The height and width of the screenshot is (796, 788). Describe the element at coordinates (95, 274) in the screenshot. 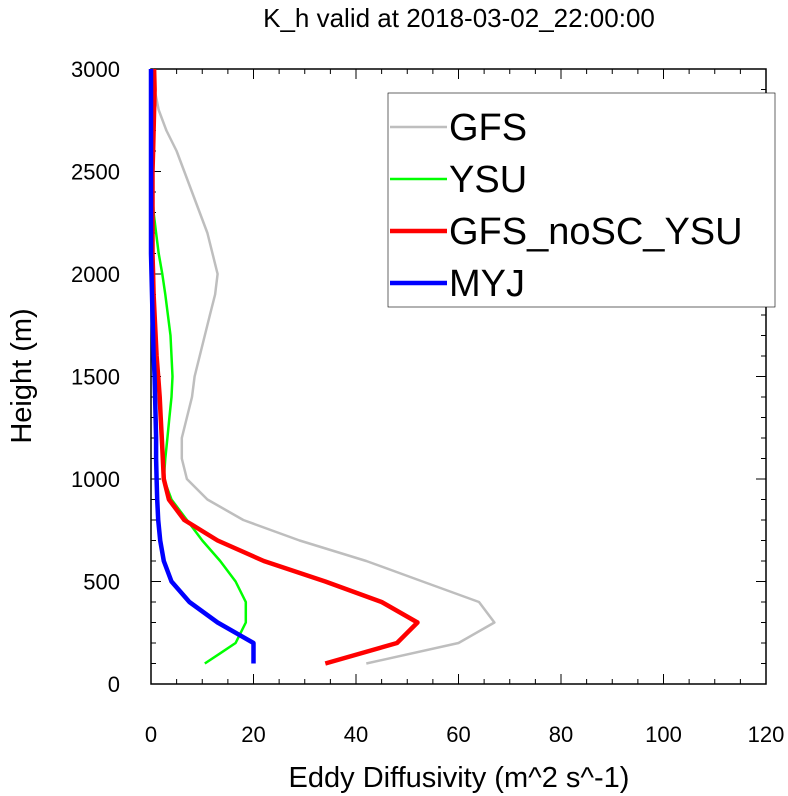

I see `y-tick-label: 2000` at that location.